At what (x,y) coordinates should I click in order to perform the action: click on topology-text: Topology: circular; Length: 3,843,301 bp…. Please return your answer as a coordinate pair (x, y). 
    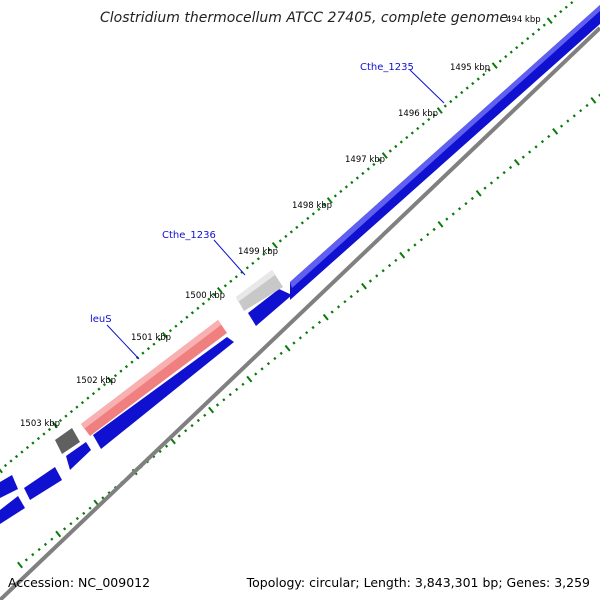
    Looking at the image, I should click on (418, 582).